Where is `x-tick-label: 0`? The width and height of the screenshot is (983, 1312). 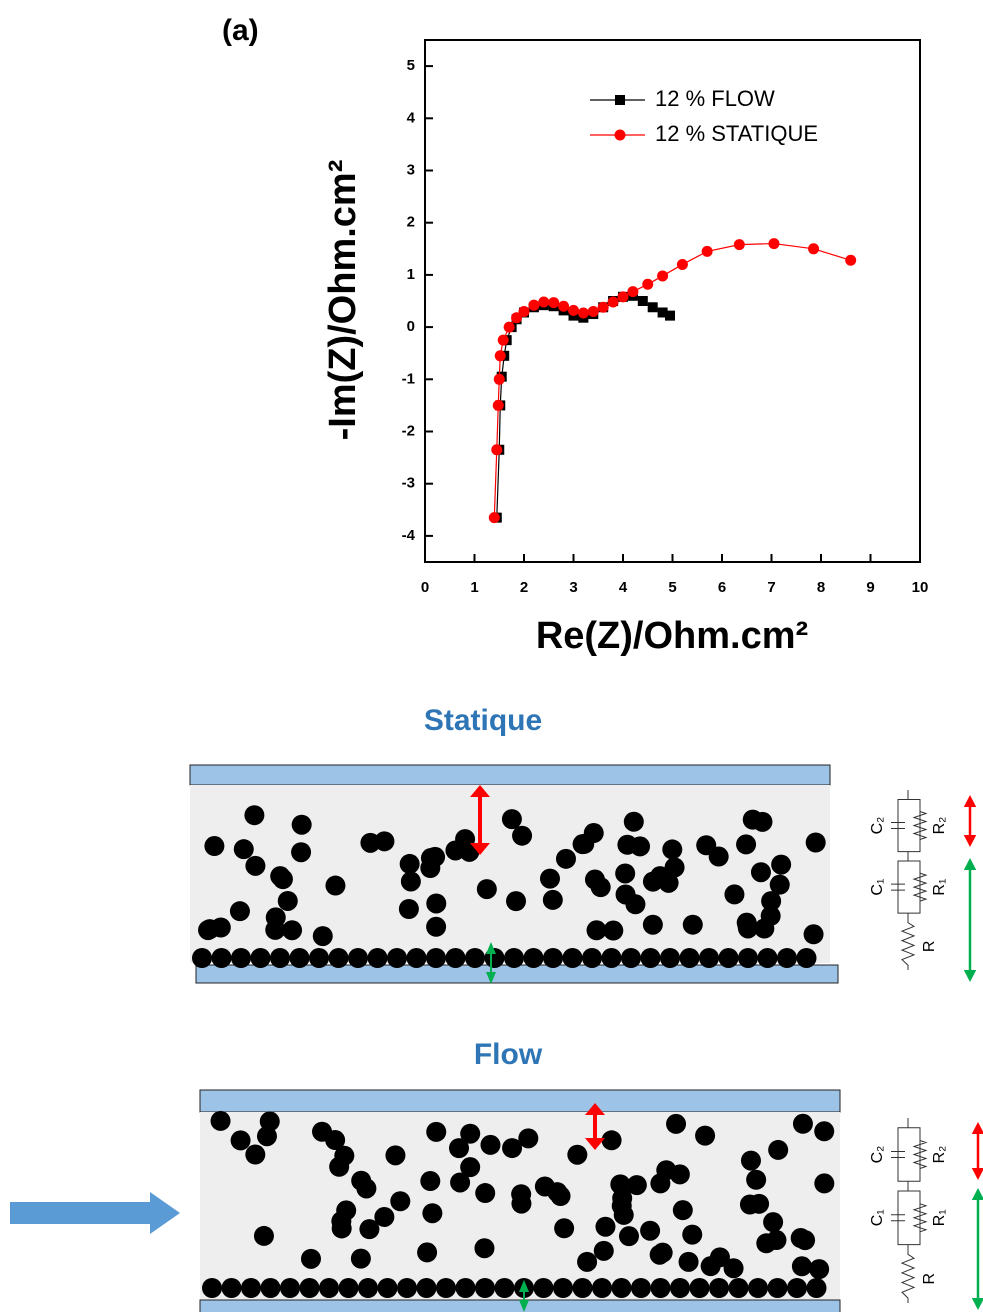 x-tick-label: 0 is located at coordinates (425, 587).